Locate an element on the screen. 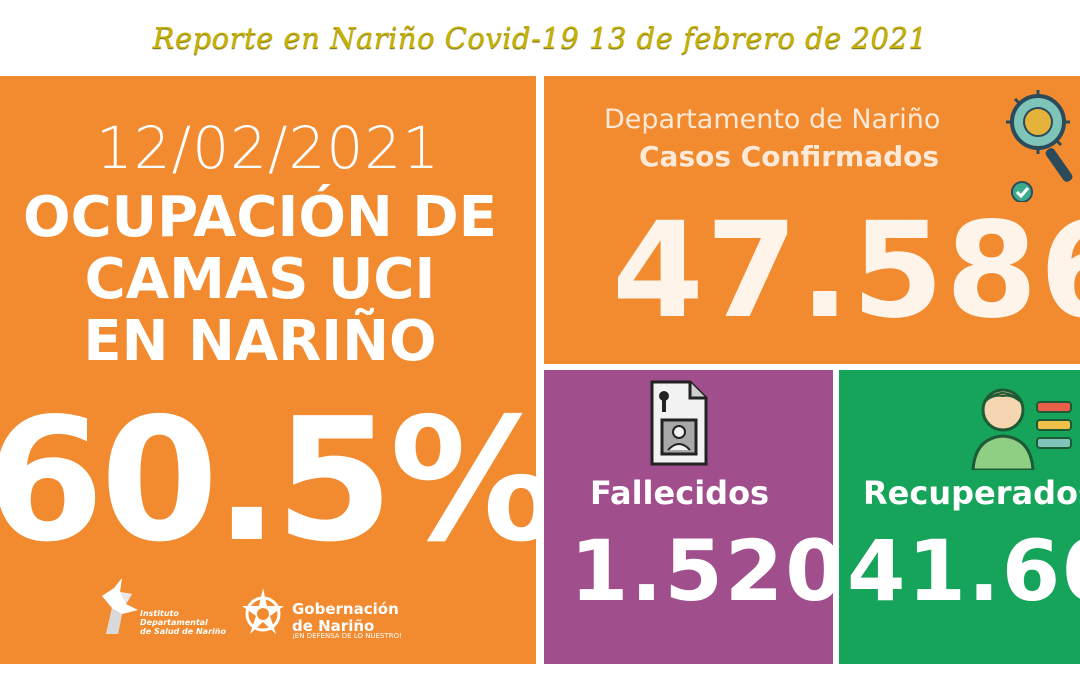 This screenshot has width=1080, height=675. deaths-value: 1.520 is located at coordinates (701, 571).